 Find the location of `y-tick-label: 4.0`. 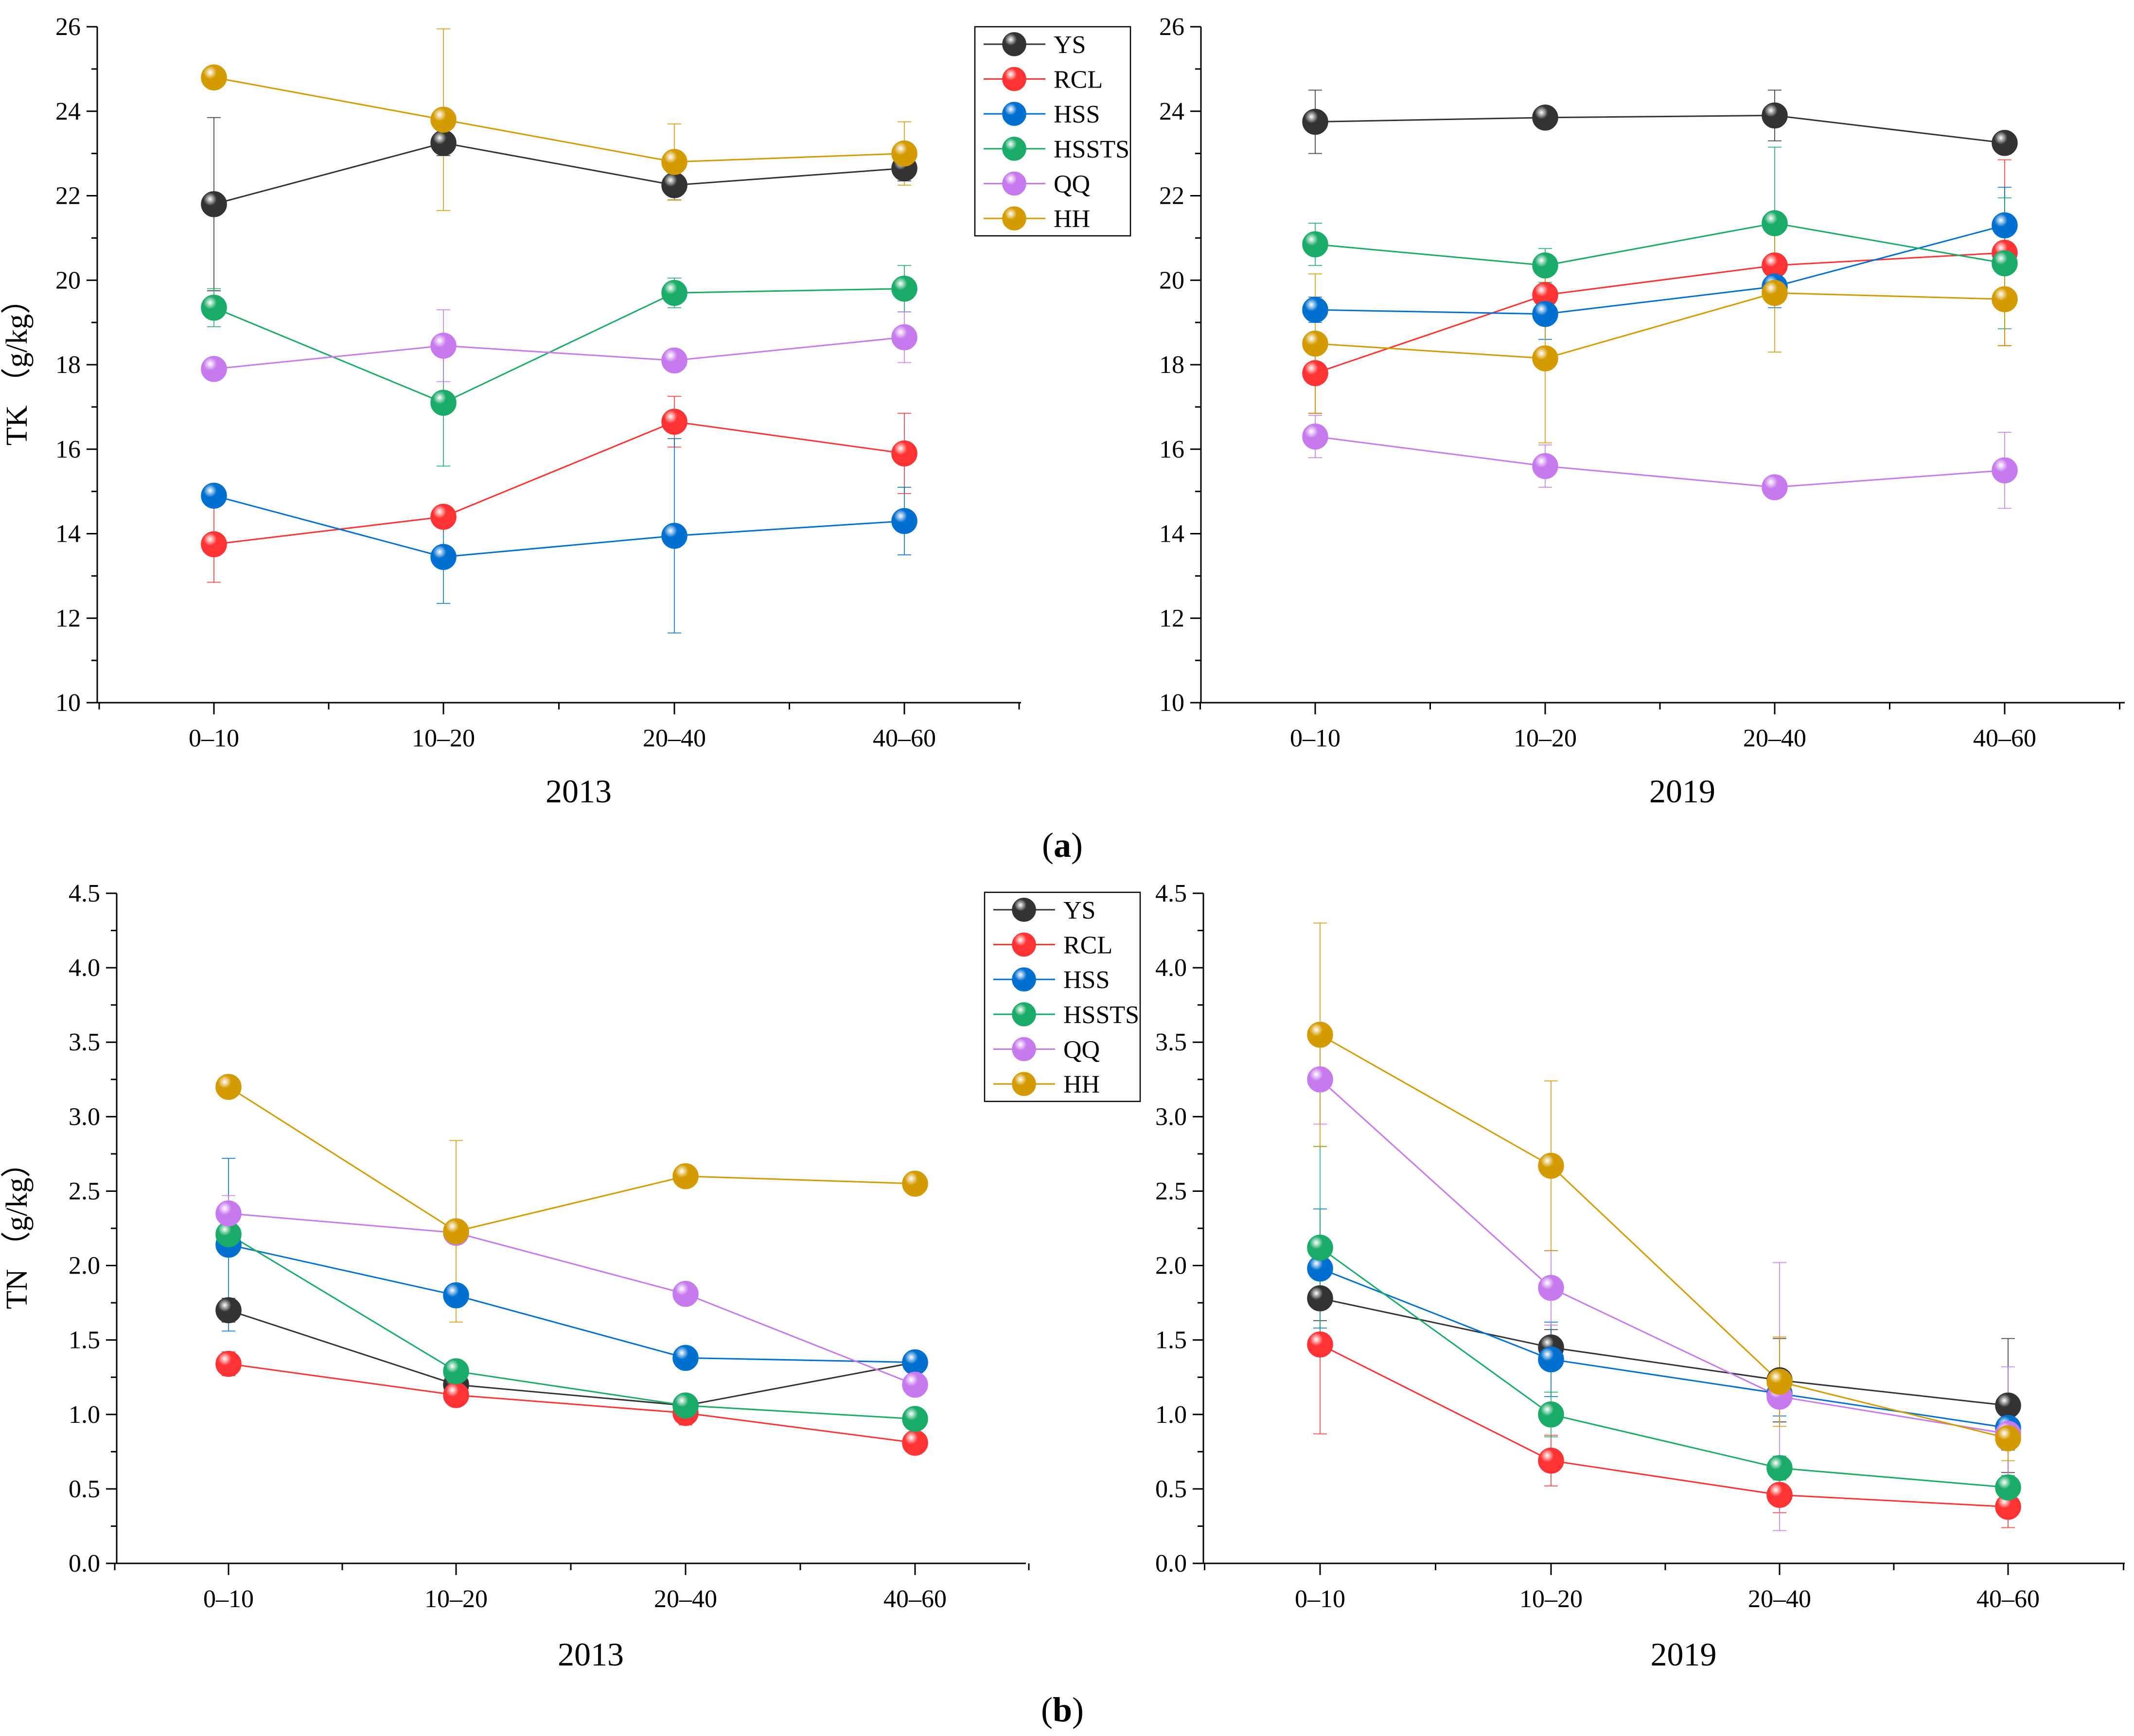

y-tick-label: 4.0 is located at coordinates (1171, 968).